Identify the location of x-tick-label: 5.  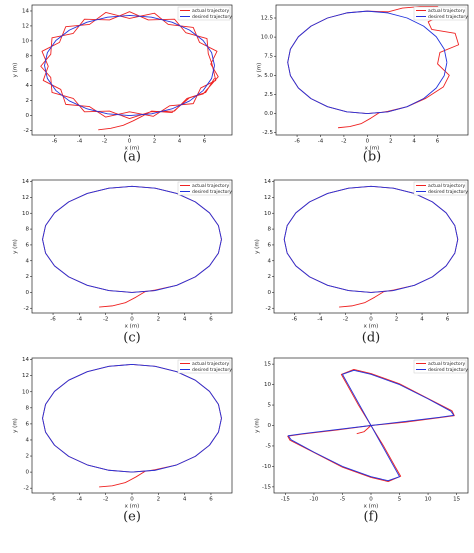
(400, 500).